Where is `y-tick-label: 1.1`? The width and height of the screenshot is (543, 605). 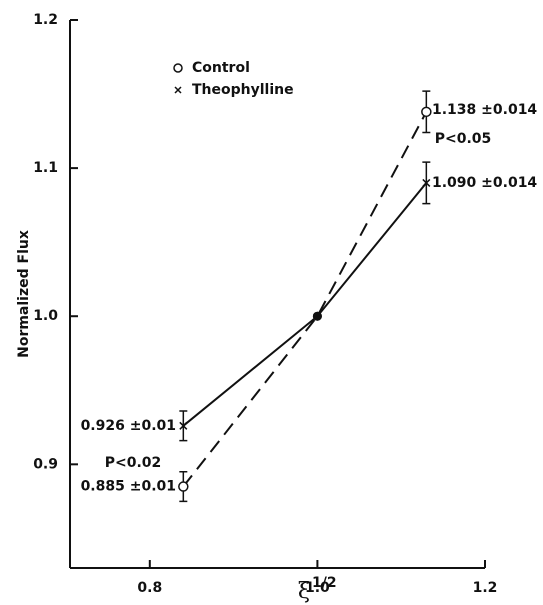
y-tick-label: 1.1 is located at coordinates (45, 168).